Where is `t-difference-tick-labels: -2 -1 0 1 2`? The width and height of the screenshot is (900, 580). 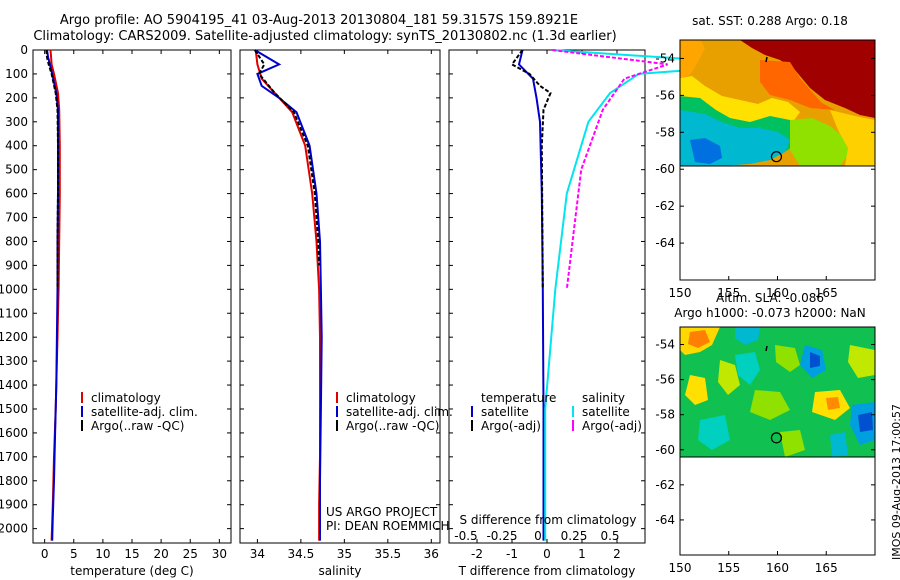
t-difference-tick-labels: -2 -1 0 1 2 is located at coordinates (546, 305).